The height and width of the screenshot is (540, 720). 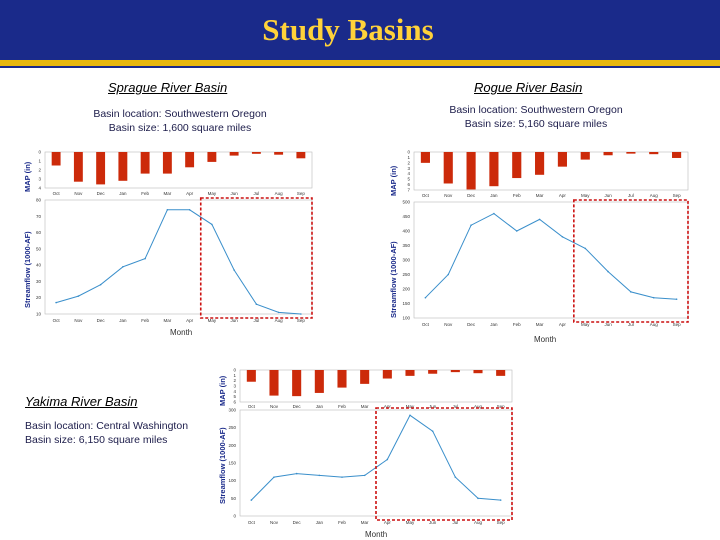 I want to click on yakima-flow-month-tick: Mar, so click(x=365, y=522).